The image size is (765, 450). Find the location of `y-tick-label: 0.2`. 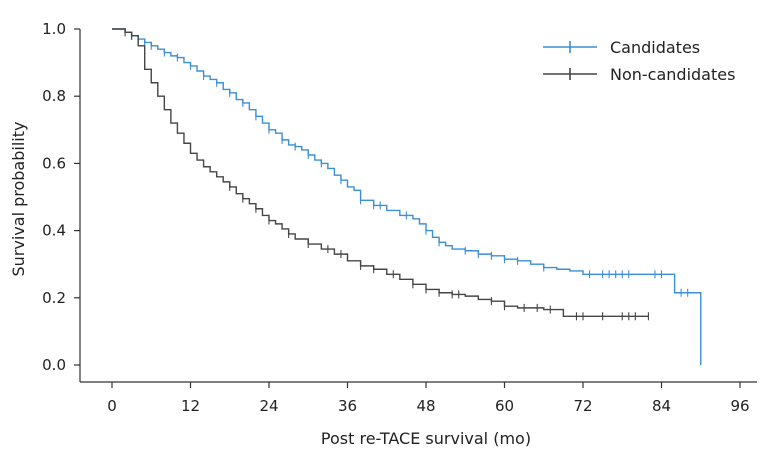

y-tick-label: 0.2 is located at coordinates (54, 298).